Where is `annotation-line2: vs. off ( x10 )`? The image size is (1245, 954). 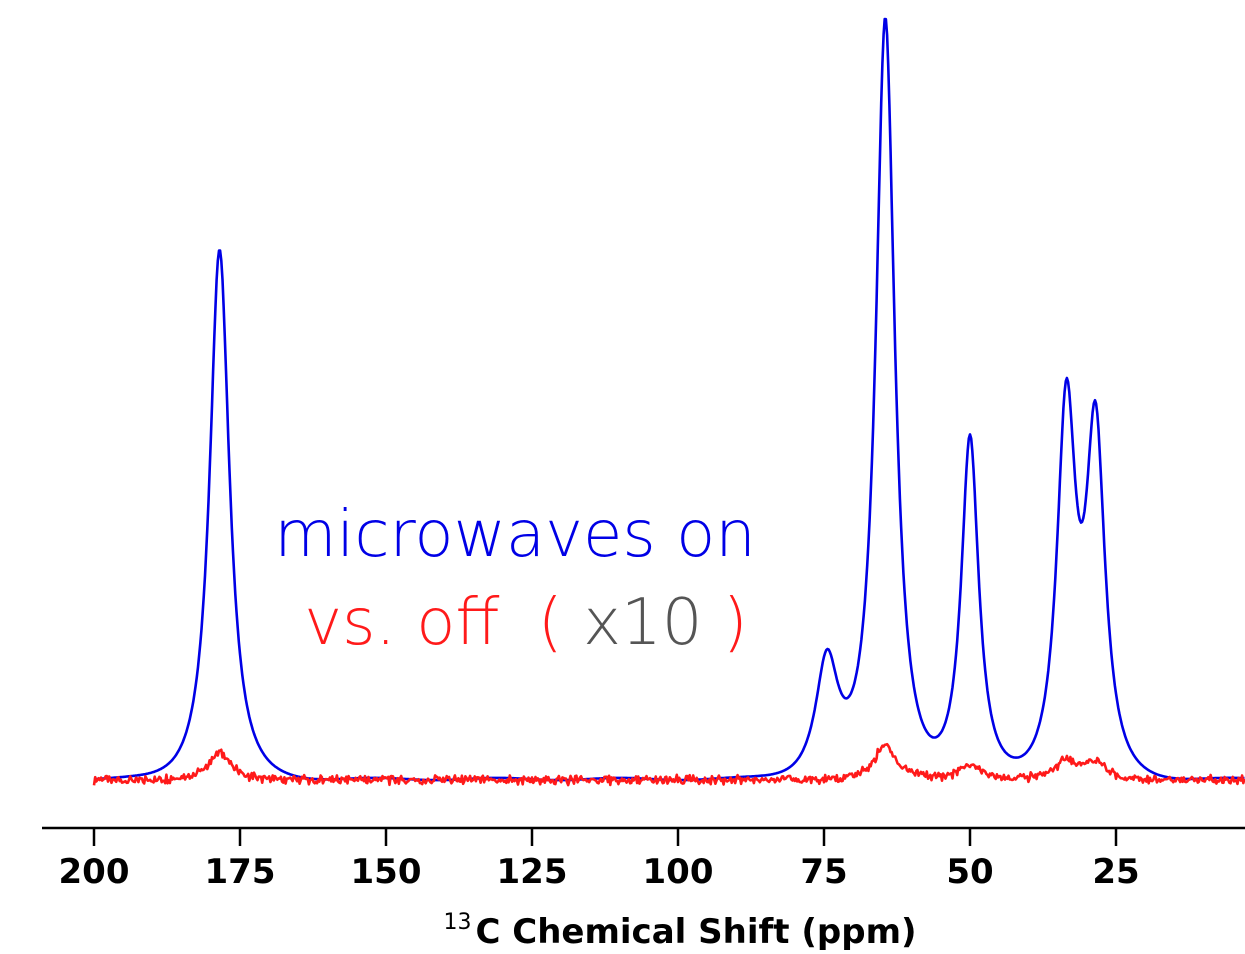 annotation-line2: vs. off ( x10 ) is located at coordinates (525, 623).